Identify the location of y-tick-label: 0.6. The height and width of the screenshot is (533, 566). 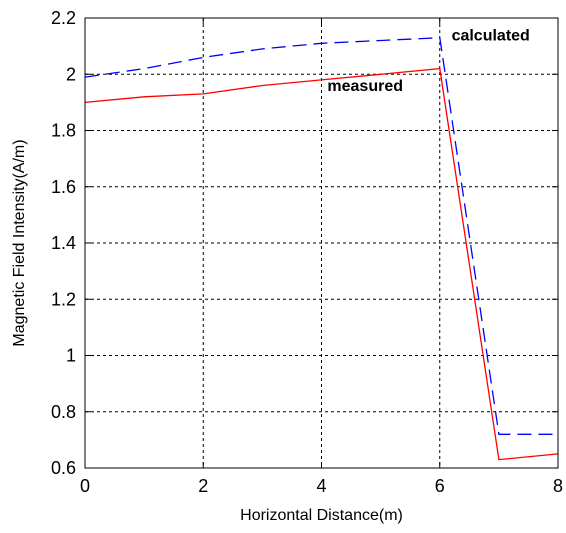
(63, 468).